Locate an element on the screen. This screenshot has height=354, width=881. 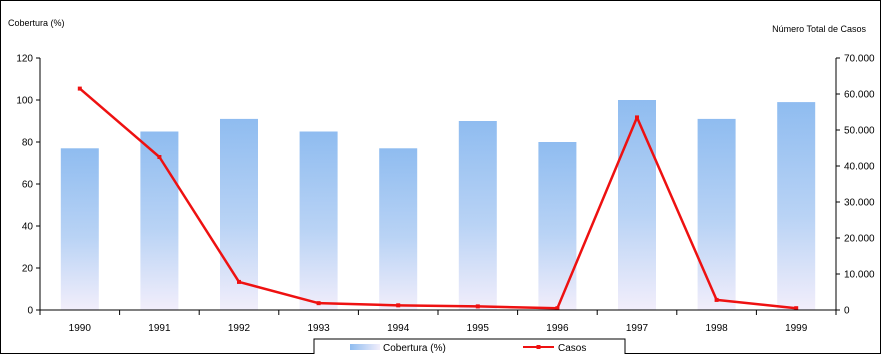
y-right-tick-label: 40.000 is located at coordinates (859, 167).